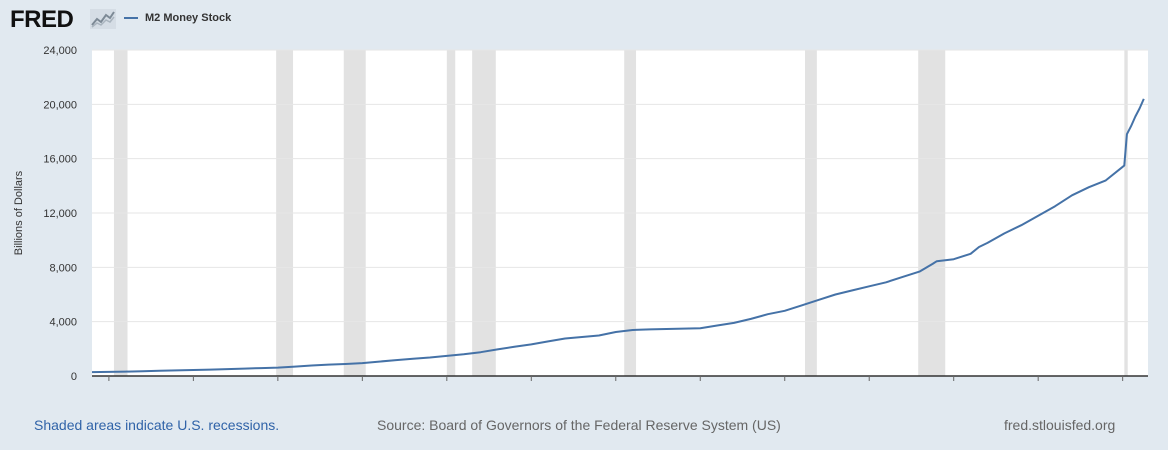 The height and width of the screenshot is (450, 1168). What do you see at coordinates (188, 18) in the screenshot?
I see `legend-label: M2 Money Stock` at bounding box center [188, 18].